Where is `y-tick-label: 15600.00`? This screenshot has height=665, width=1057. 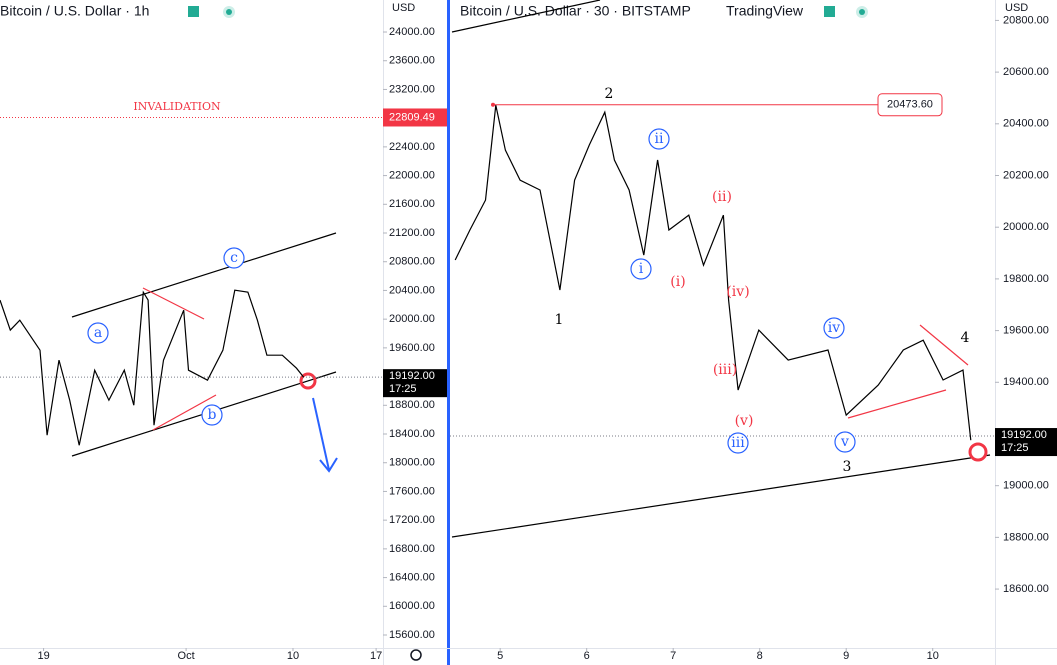 y-tick-label: 15600.00 is located at coordinates (412, 635).